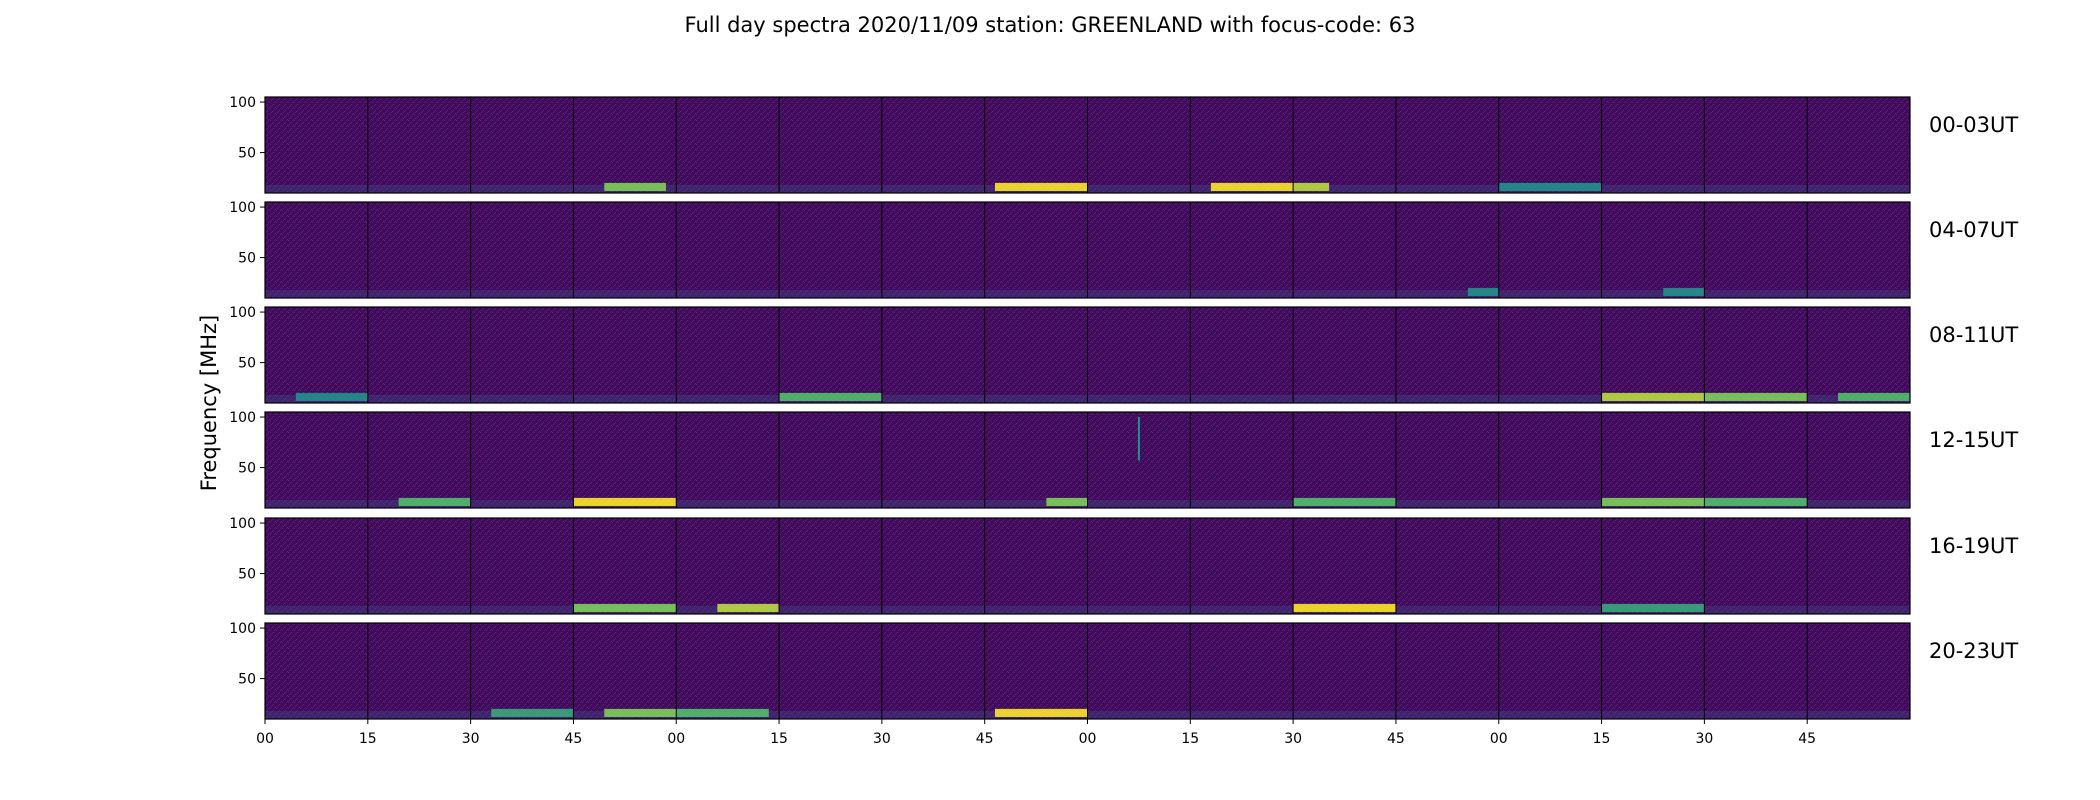  What do you see at coordinates (1293, 739) in the screenshot?
I see `x-tick-label: 30` at bounding box center [1293, 739].